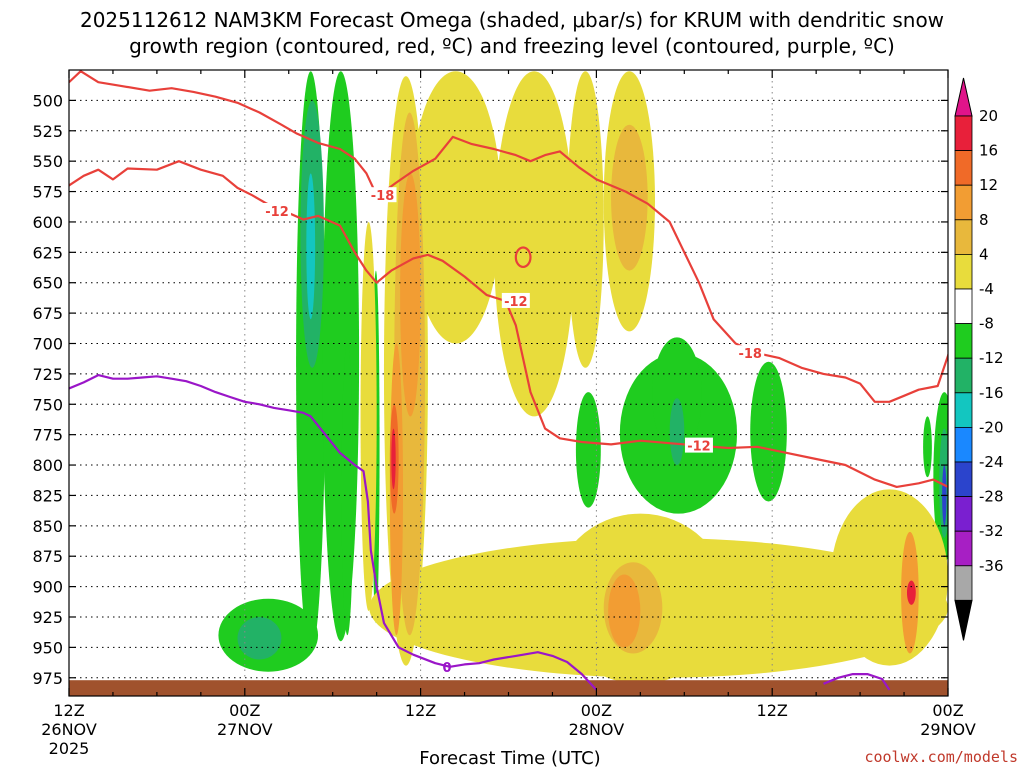  What do you see at coordinates (47, 647) in the screenshot?
I see `y-tick-label-950: 950` at bounding box center [47, 647].